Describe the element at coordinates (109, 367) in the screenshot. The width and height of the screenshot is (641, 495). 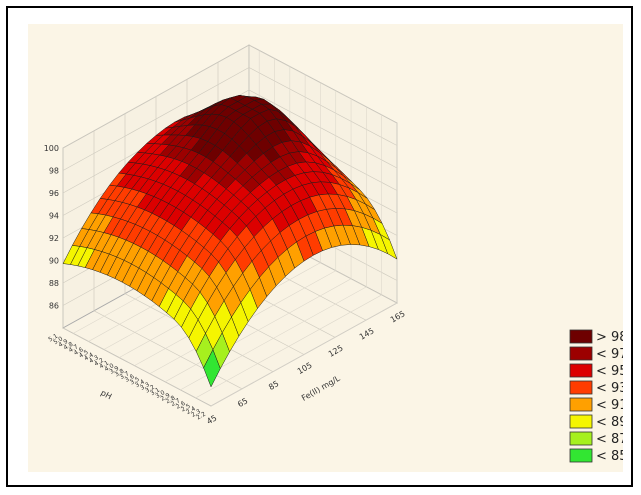
I see `y-tick-label: 4.0` at that location.